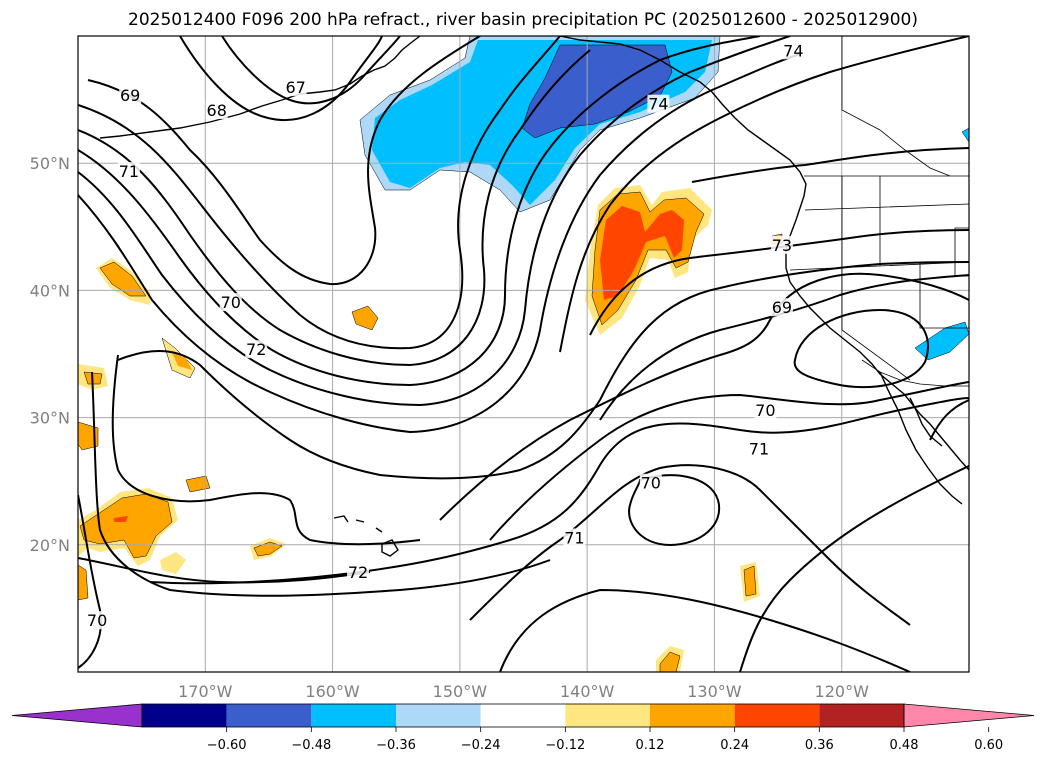  What do you see at coordinates (819, 745) in the screenshot?
I see `colorbar-tick-label: 0.36` at bounding box center [819, 745].